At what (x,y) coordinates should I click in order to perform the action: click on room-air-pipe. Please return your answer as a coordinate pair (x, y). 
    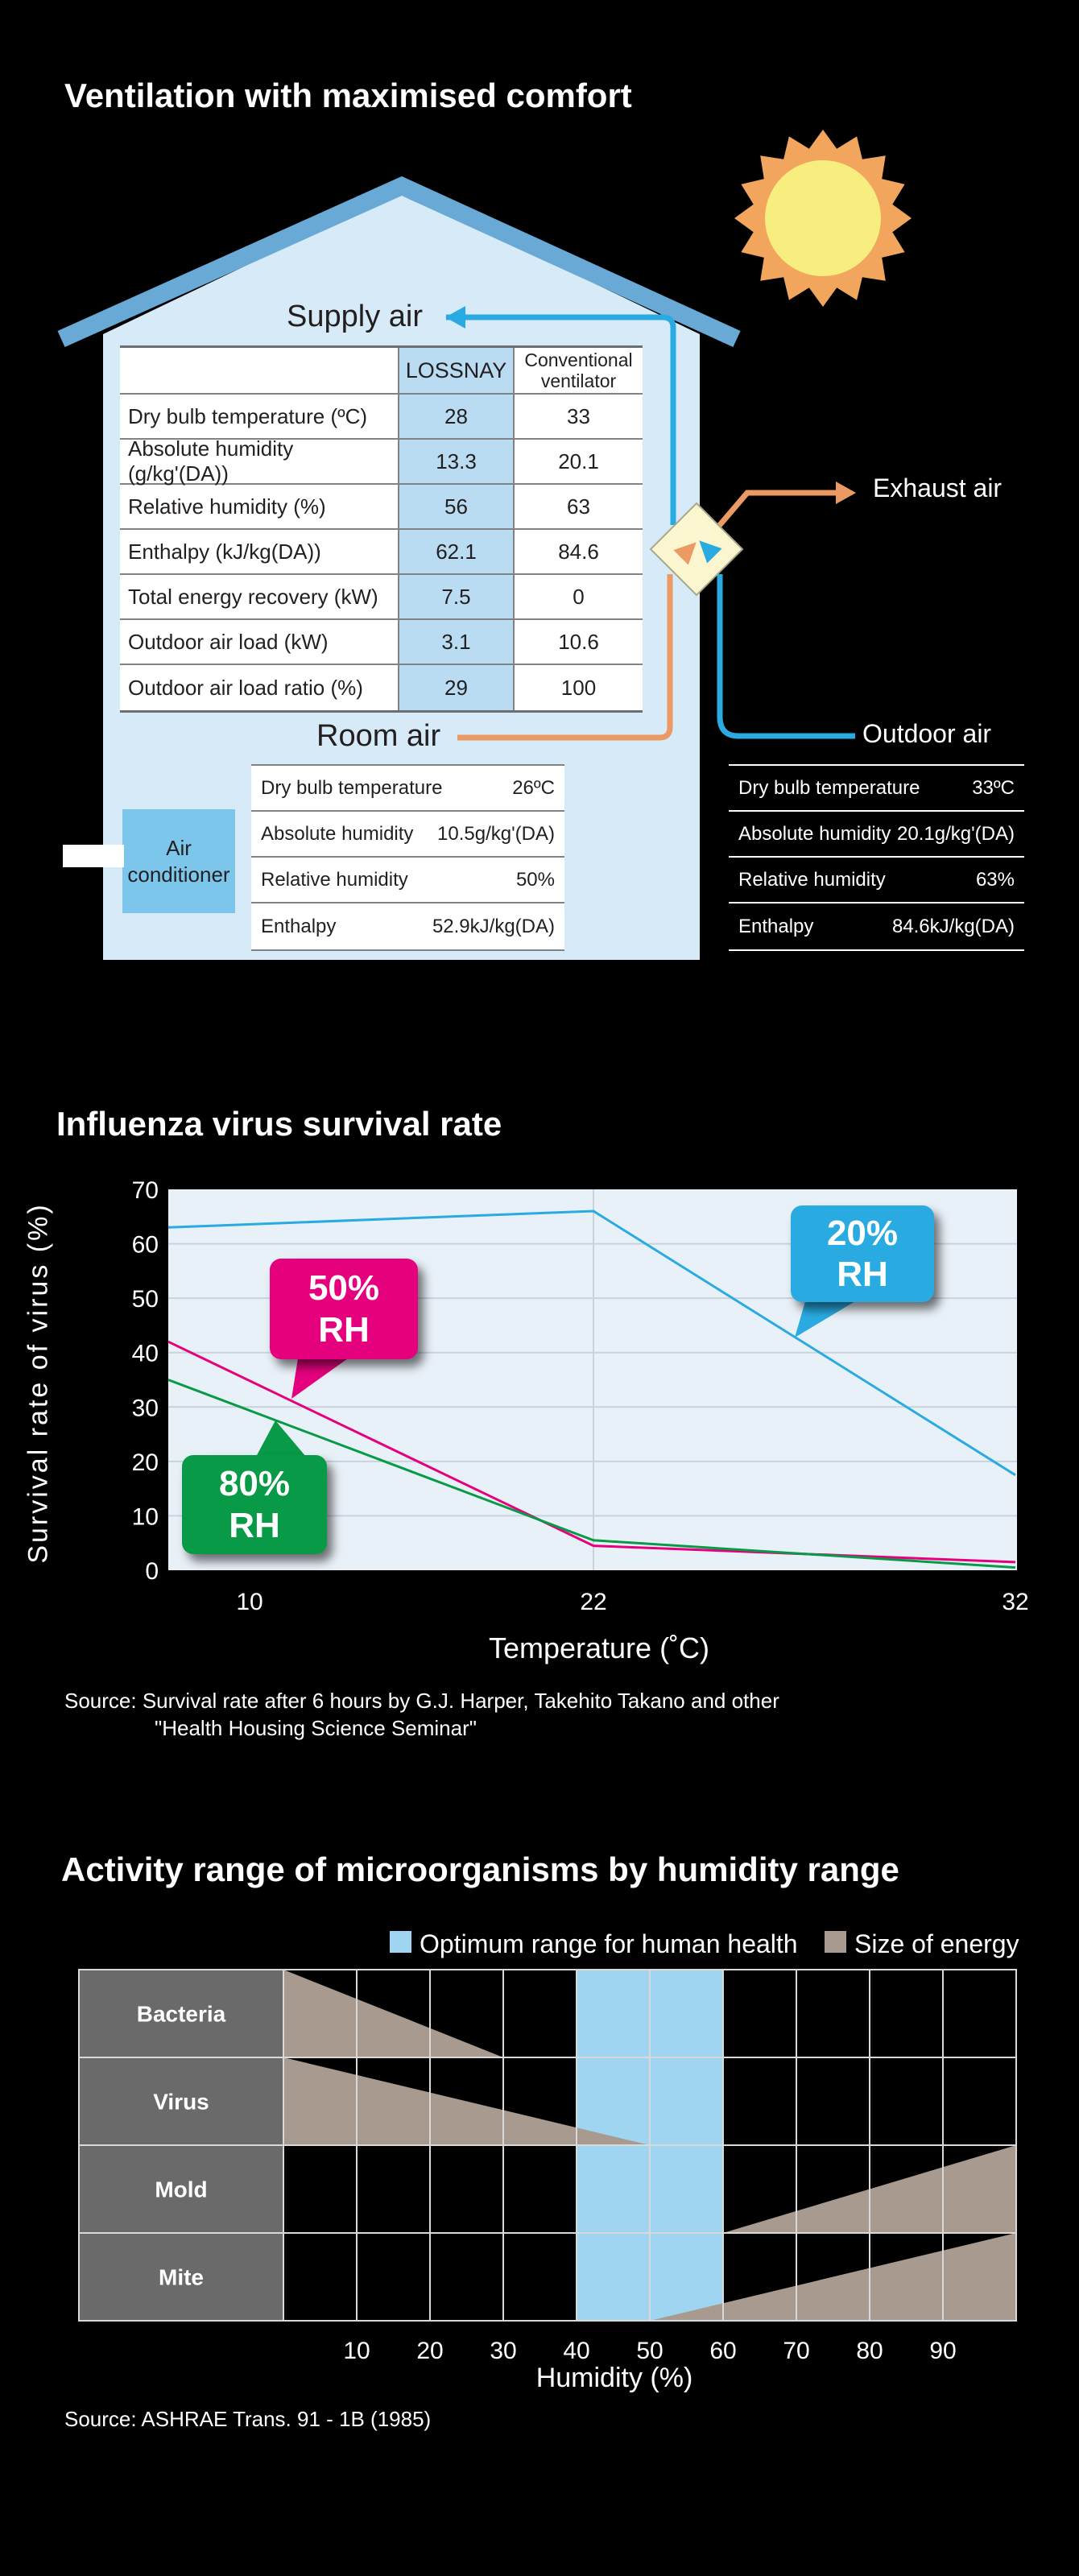
    Looking at the image, I should click on (565, 657).